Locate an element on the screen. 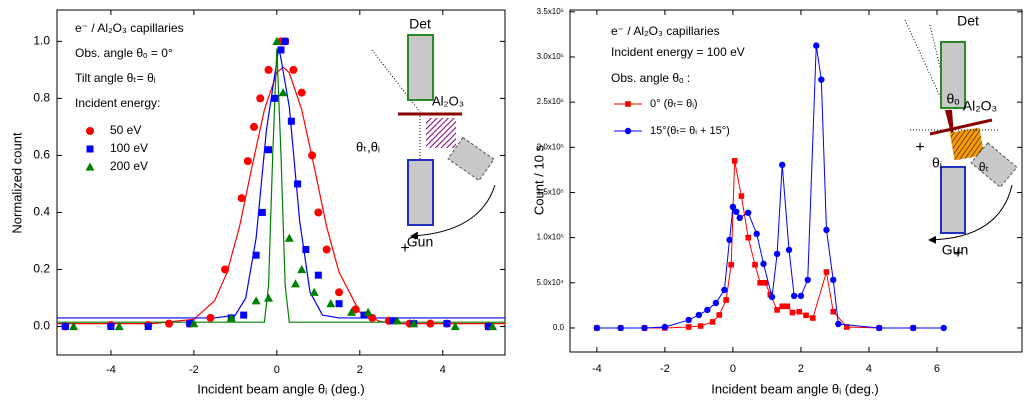 Image resolution: width=1027 pixels, height=411 pixels. diagram-label: θₒ is located at coordinates (952, 99).